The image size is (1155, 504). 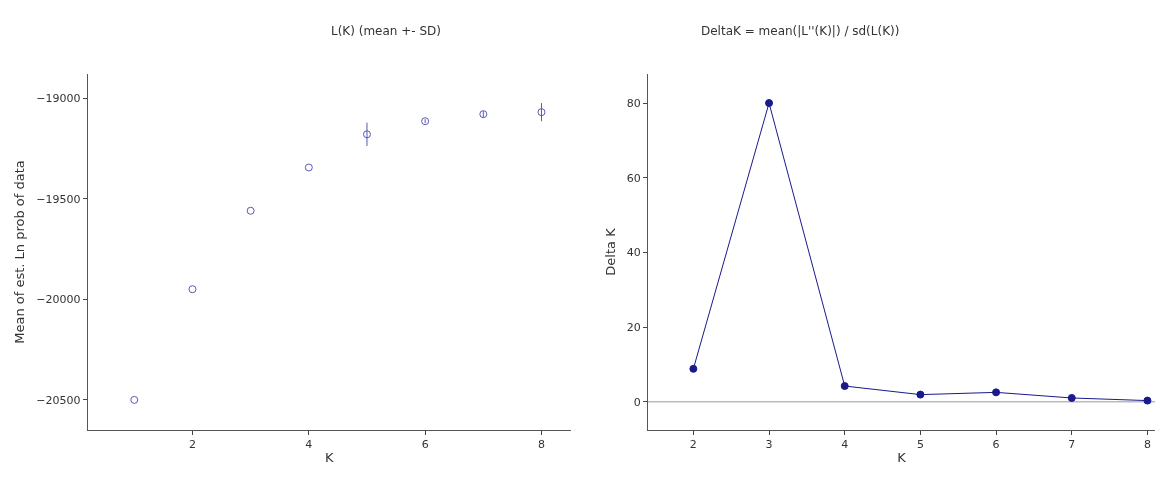 What do you see at coordinates (633, 327) in the screenshot?
I see `y-tick-label: 20` at bounding box center [633, 327].